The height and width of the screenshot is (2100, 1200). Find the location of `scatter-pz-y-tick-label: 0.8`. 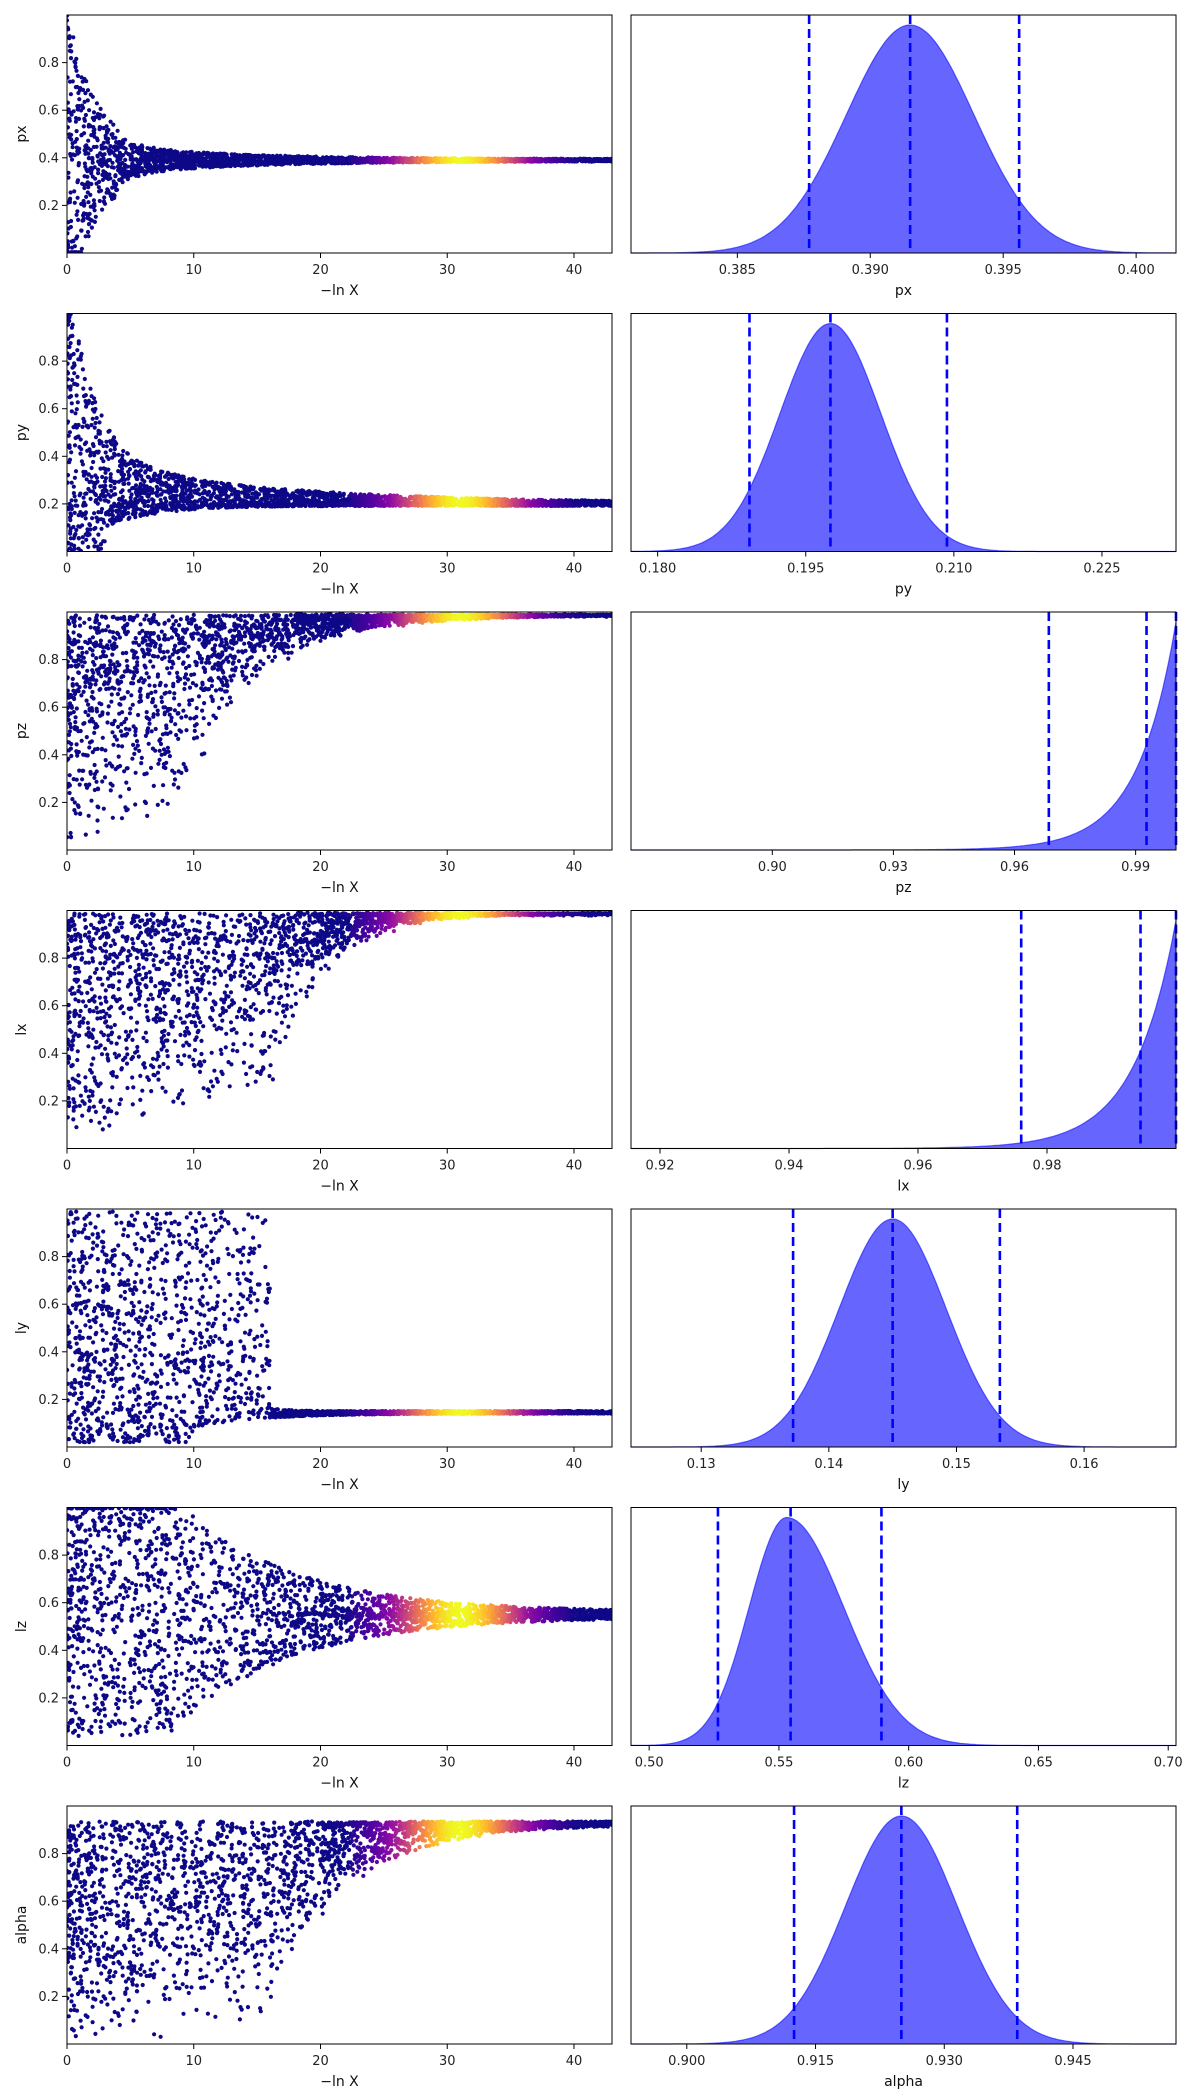

scatter-pz-y-tick-label: 0.8 is located at coordinates (48, 660).